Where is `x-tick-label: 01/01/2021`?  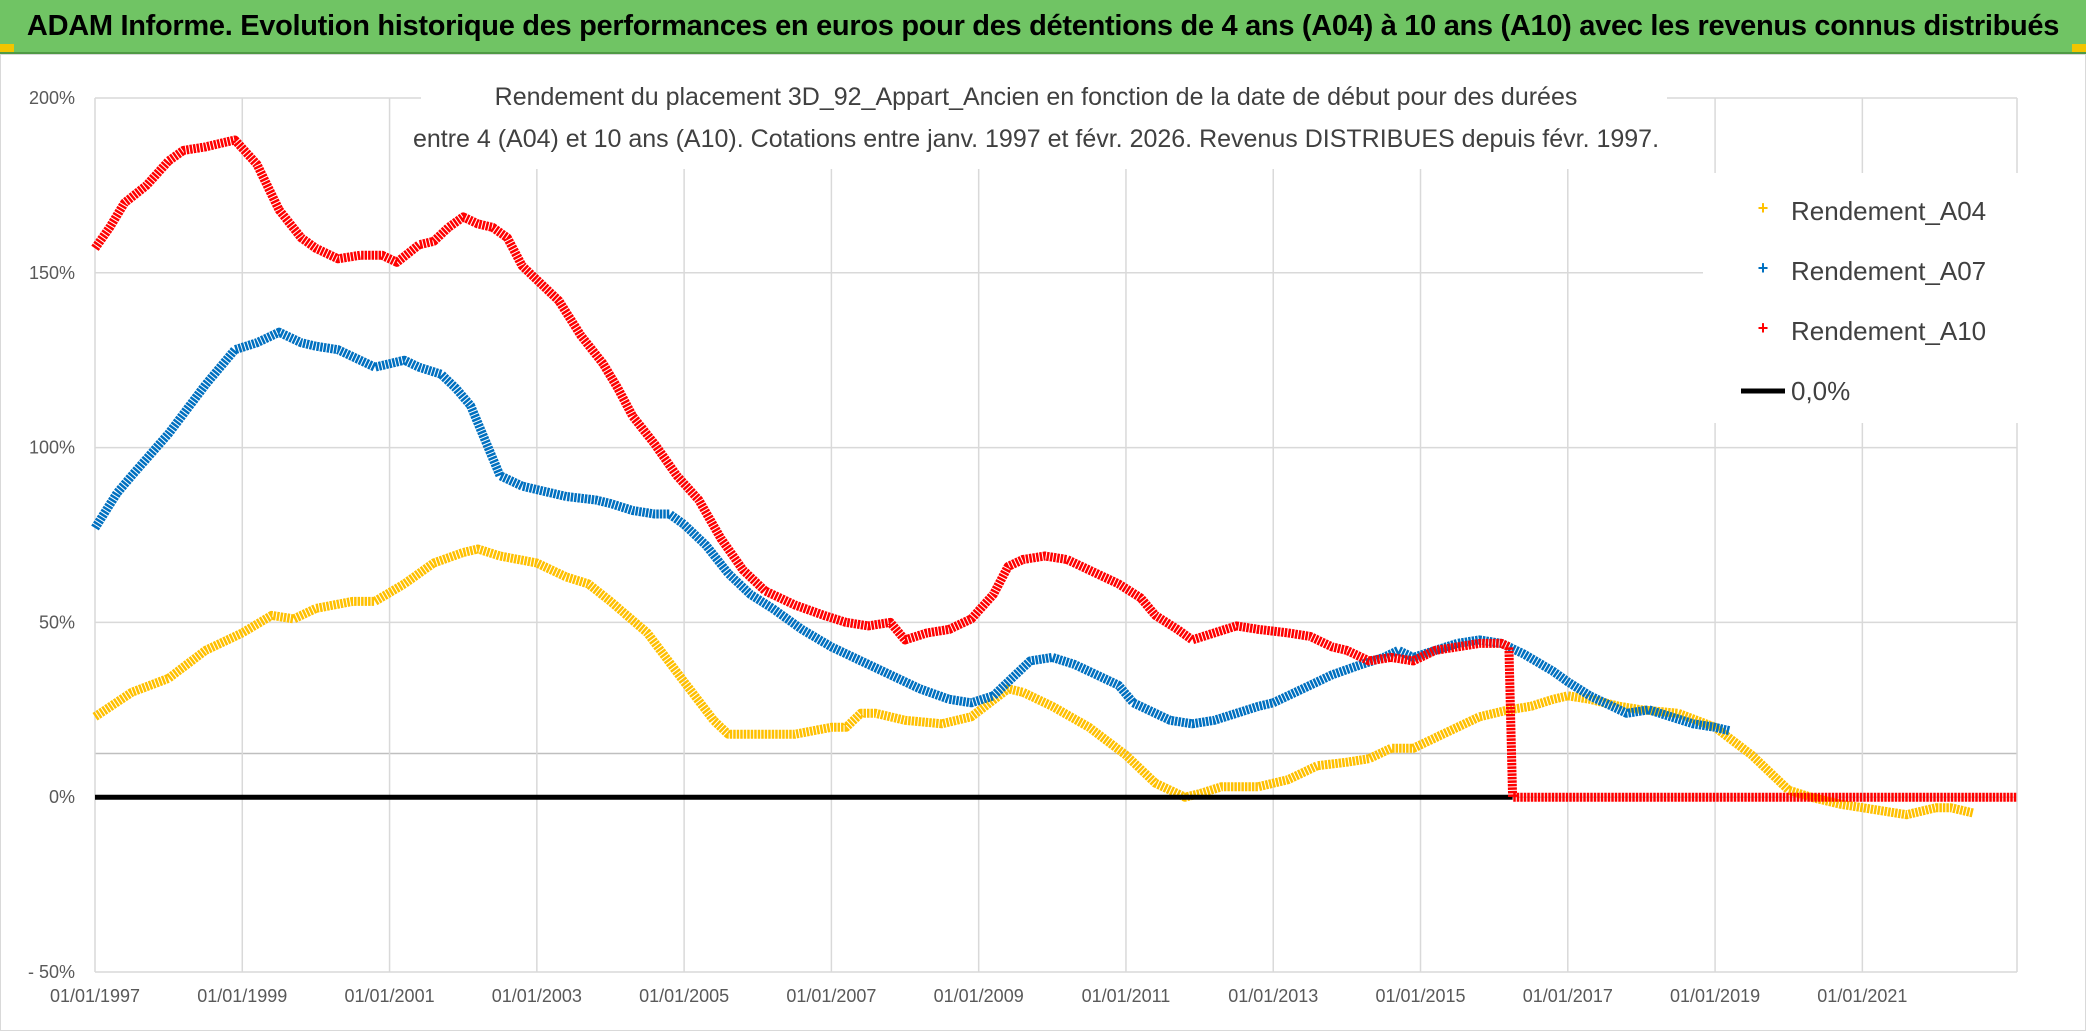
x-tick-label: 01/01/2021 is located at coordinates (1862, 996).